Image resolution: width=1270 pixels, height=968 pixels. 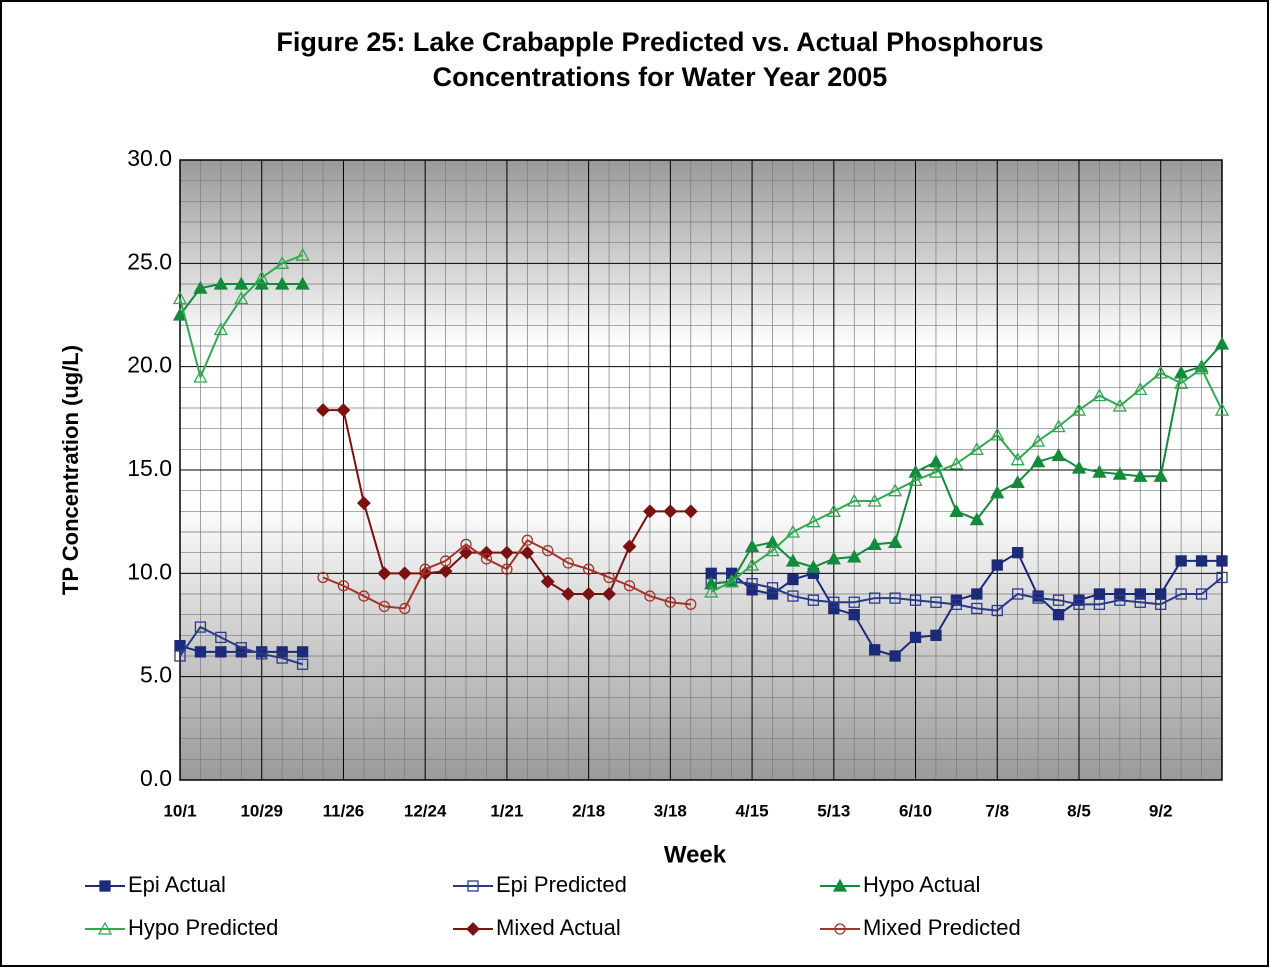 I want to click on x-tick-label: 12/24, so click(x=425, y=810).